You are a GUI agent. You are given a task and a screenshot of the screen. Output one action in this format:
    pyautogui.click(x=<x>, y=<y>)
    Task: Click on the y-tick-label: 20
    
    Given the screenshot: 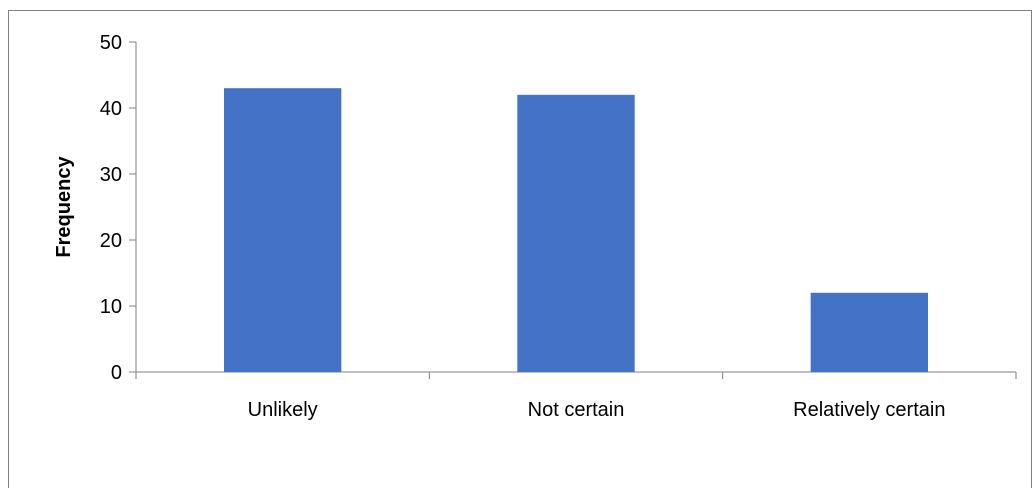 What is the action you would take?
    pyautogui.click(x=111, y=241)
    